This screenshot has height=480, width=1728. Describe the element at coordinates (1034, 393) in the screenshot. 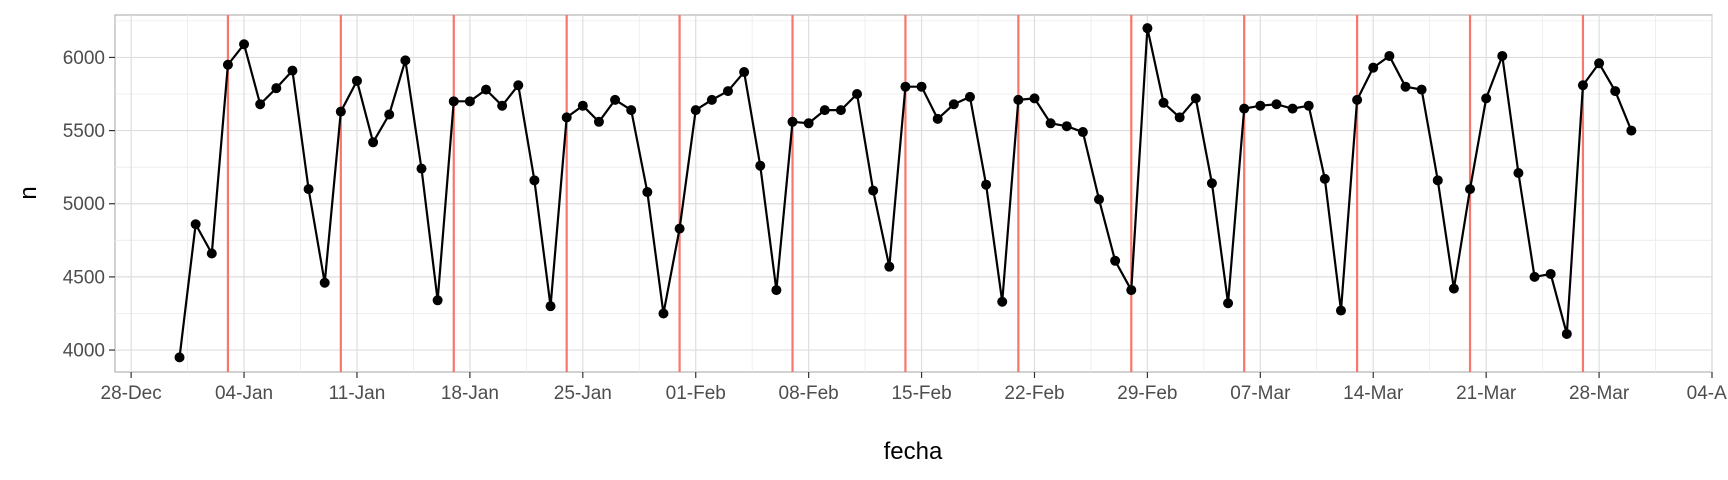

I see `x-tick-label: 22-Feb` at that location.